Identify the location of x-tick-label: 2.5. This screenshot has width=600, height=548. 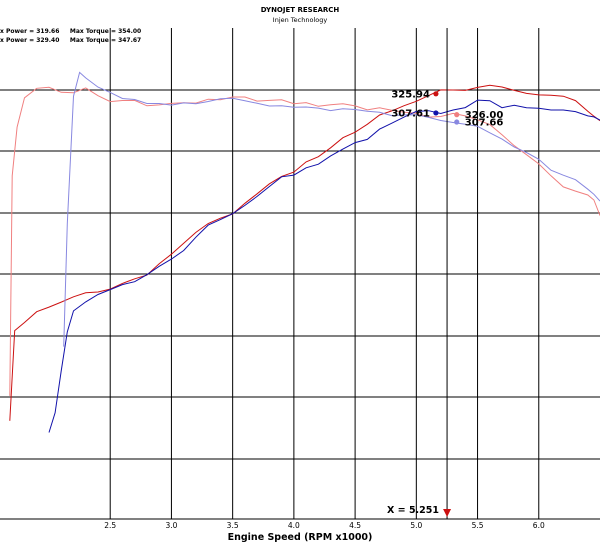
(110, 525).